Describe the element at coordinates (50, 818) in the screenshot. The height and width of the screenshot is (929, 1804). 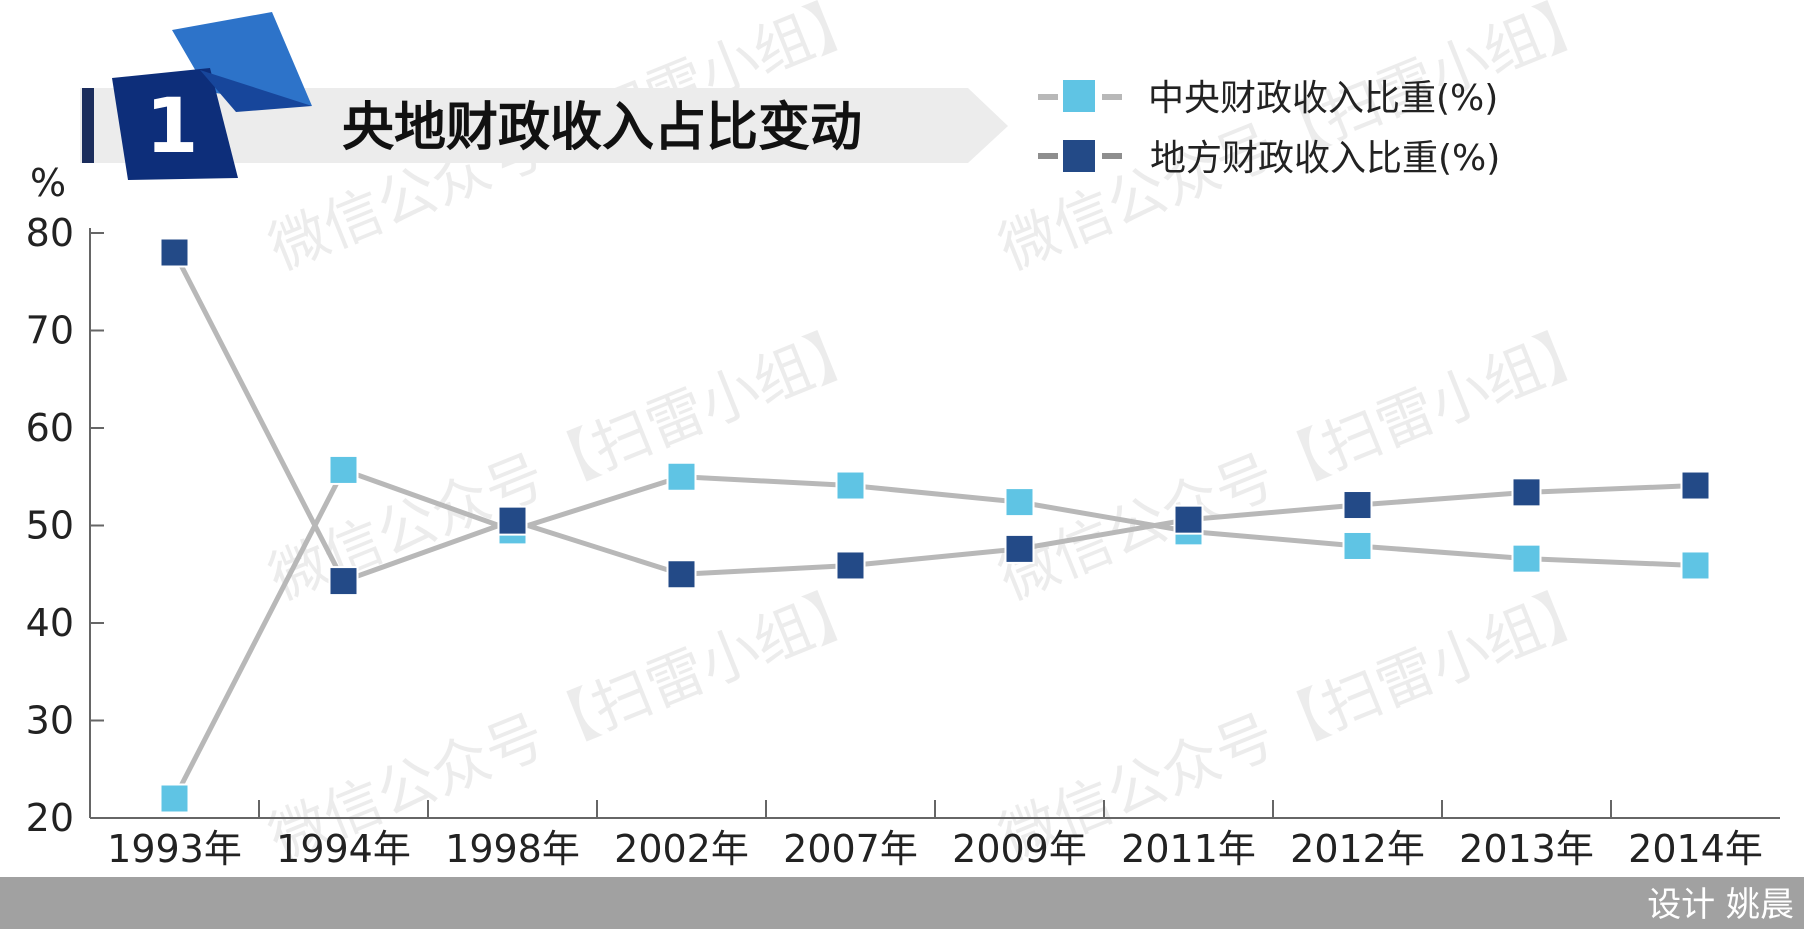
I see `y-tick-label: 20` at that location.